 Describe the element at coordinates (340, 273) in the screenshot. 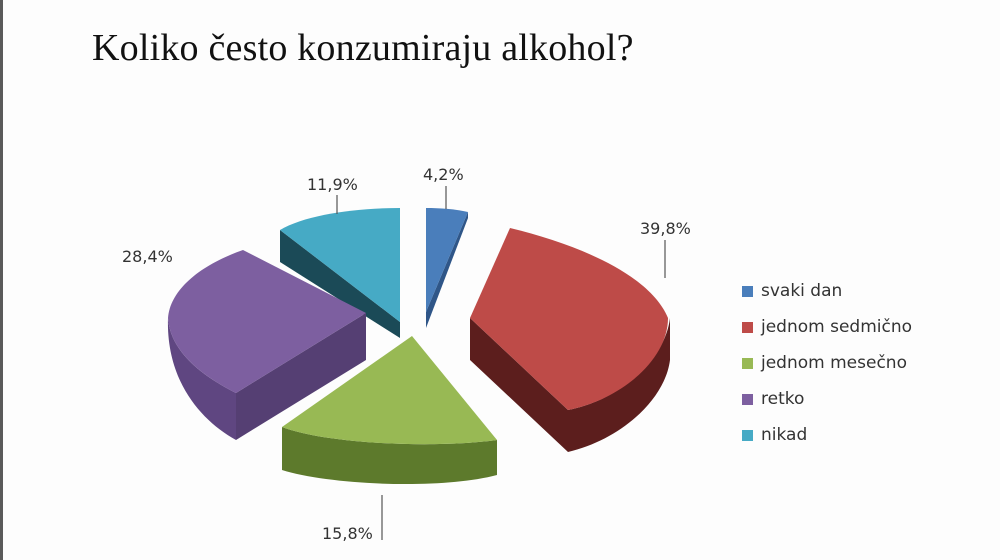

I see `slice-nikad` at that location.